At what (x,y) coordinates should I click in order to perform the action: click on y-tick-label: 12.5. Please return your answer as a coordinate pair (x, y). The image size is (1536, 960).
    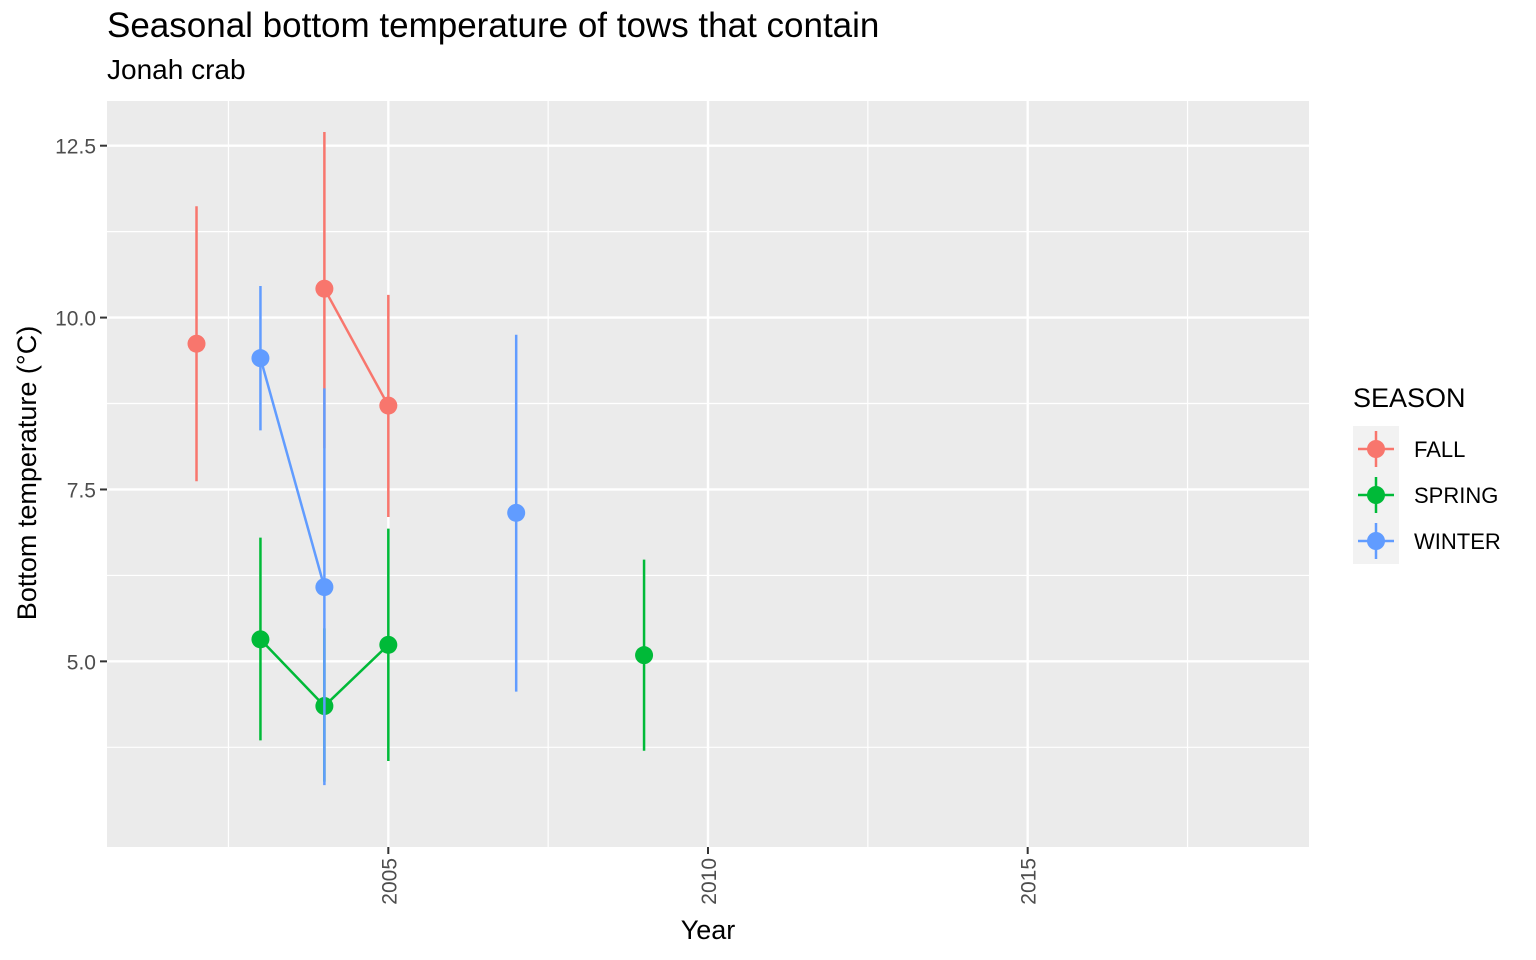
    Looking at the image, I should click on (75, 147).